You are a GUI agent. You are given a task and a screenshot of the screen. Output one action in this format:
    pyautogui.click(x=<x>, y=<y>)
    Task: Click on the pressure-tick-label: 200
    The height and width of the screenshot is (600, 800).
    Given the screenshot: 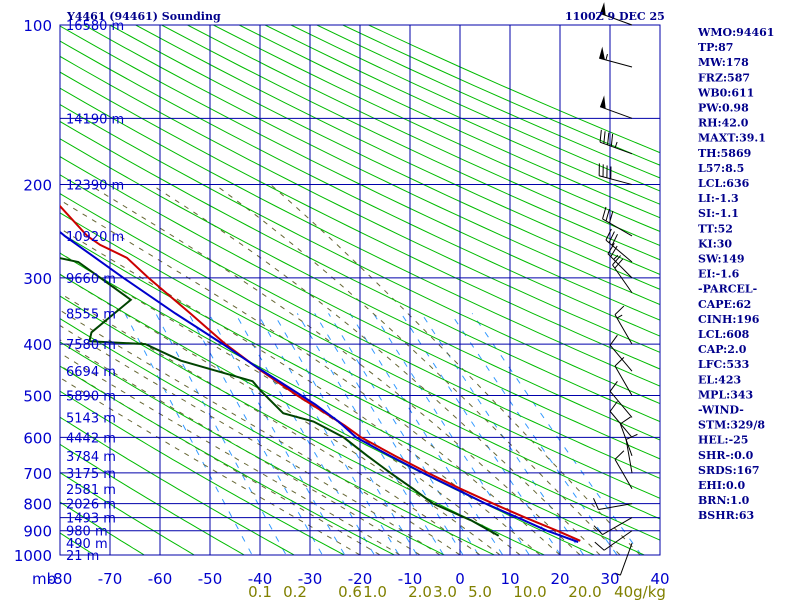 What is the action you would take?
    pyautogui.click(x=37, y=186)
    